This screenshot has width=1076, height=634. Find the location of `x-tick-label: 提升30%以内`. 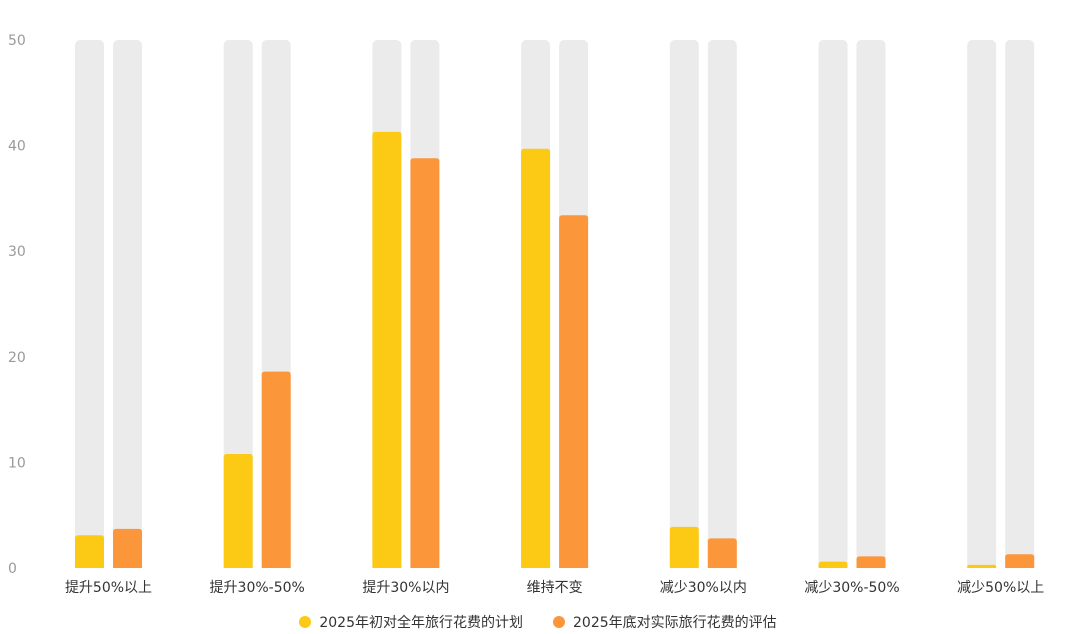

x-tick-label: 提升30%以内 is located at coordinates (405, 588).